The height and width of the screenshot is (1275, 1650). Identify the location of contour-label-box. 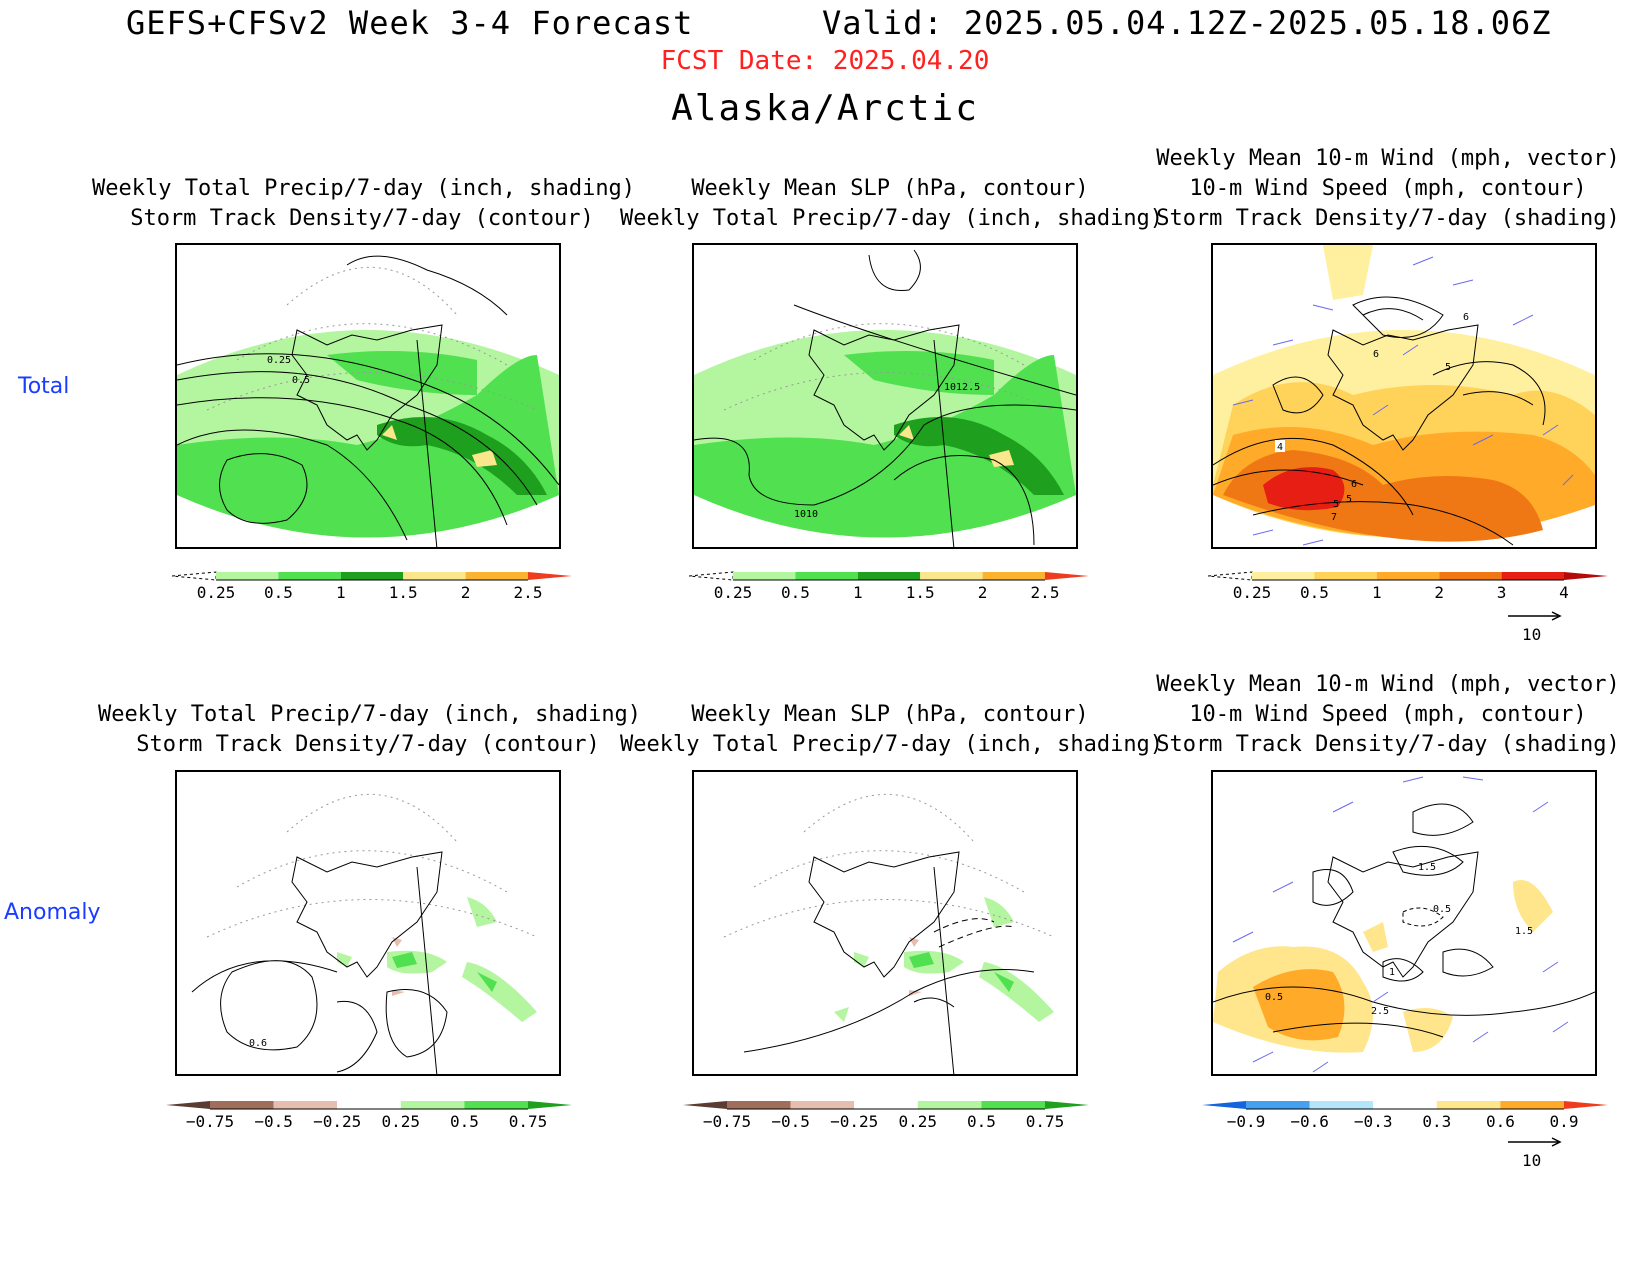
(1280, 446).